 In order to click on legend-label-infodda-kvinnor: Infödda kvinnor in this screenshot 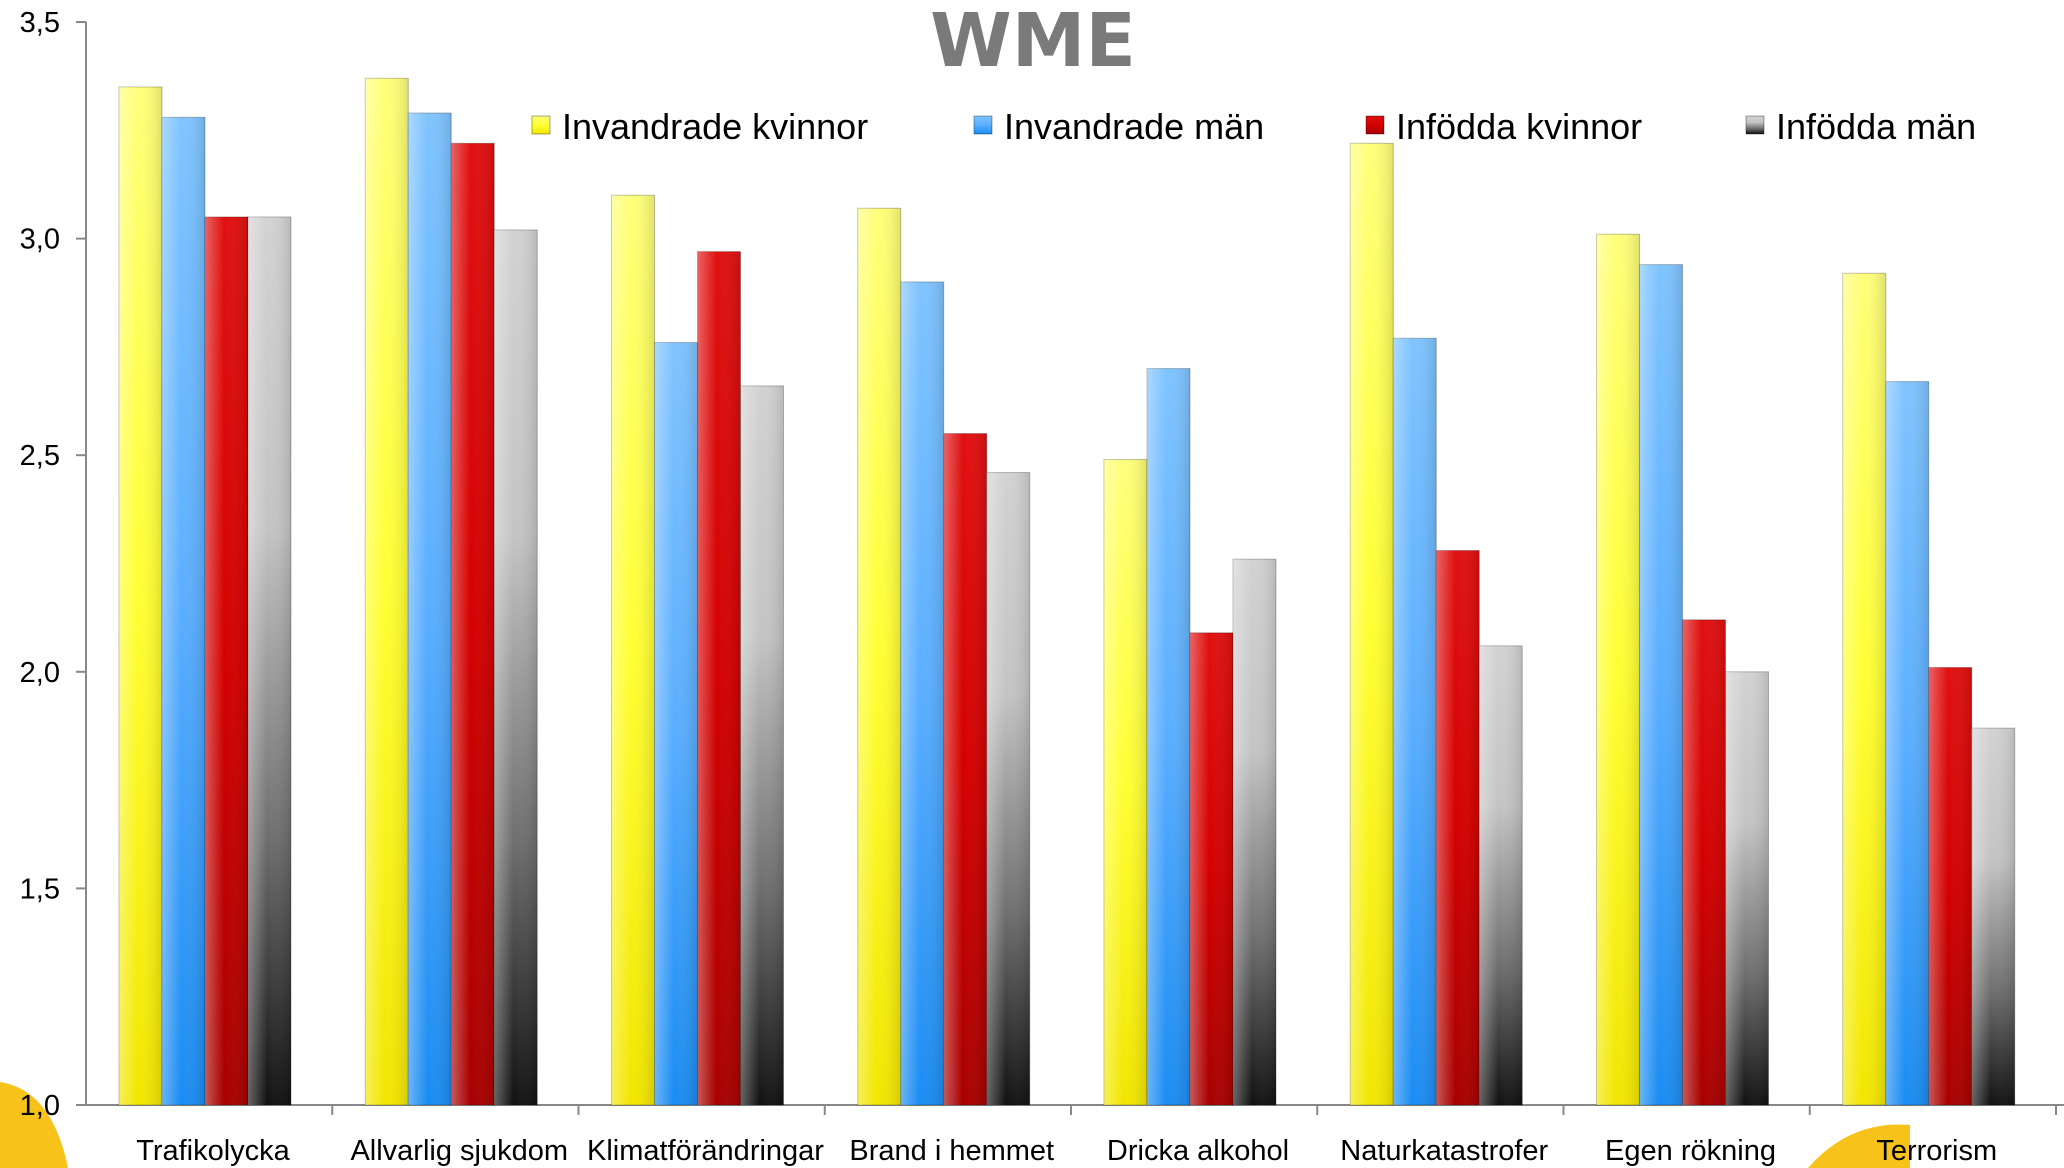, I will do `click(1519, 126)`.